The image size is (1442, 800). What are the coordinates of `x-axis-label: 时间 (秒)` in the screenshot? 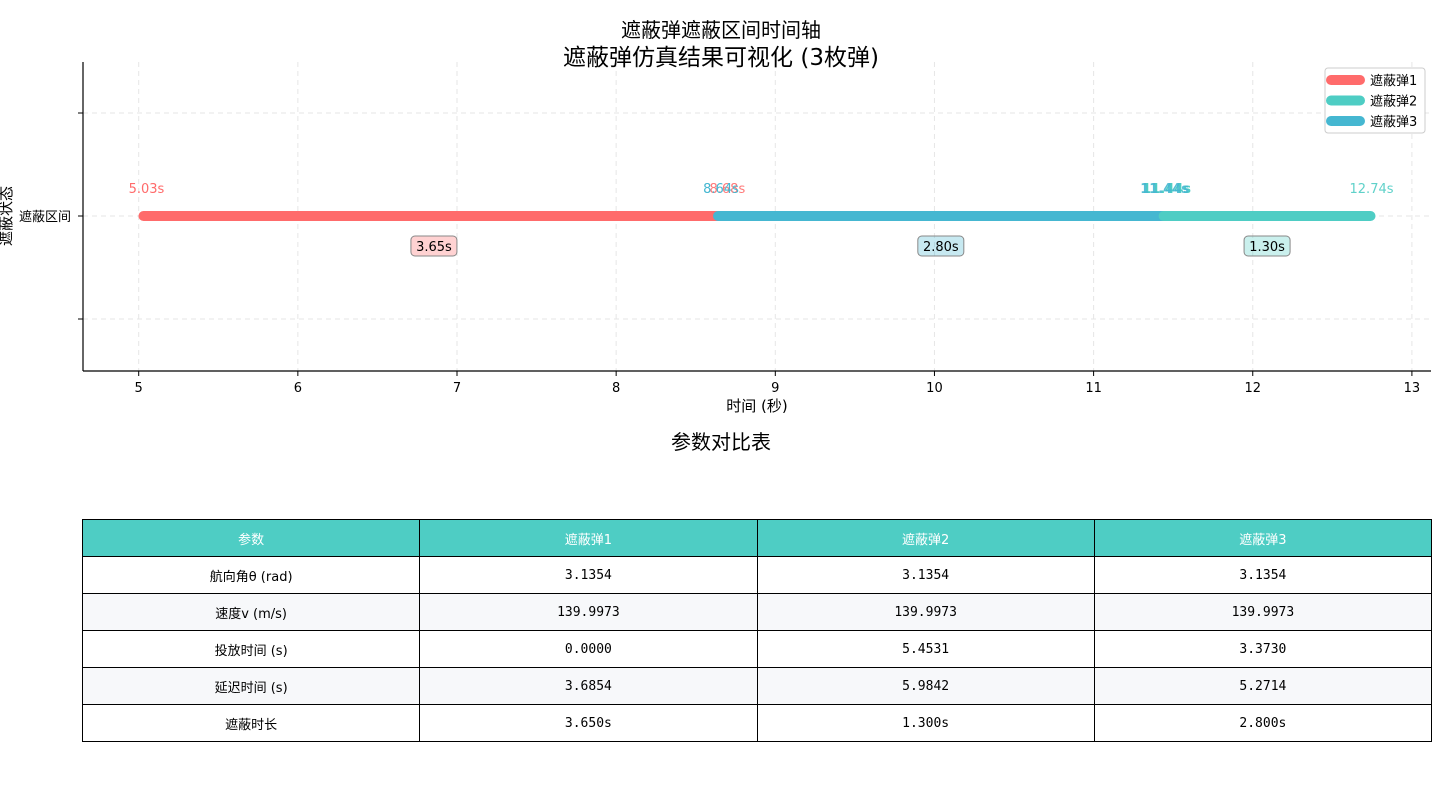 It's located at (756, 406).